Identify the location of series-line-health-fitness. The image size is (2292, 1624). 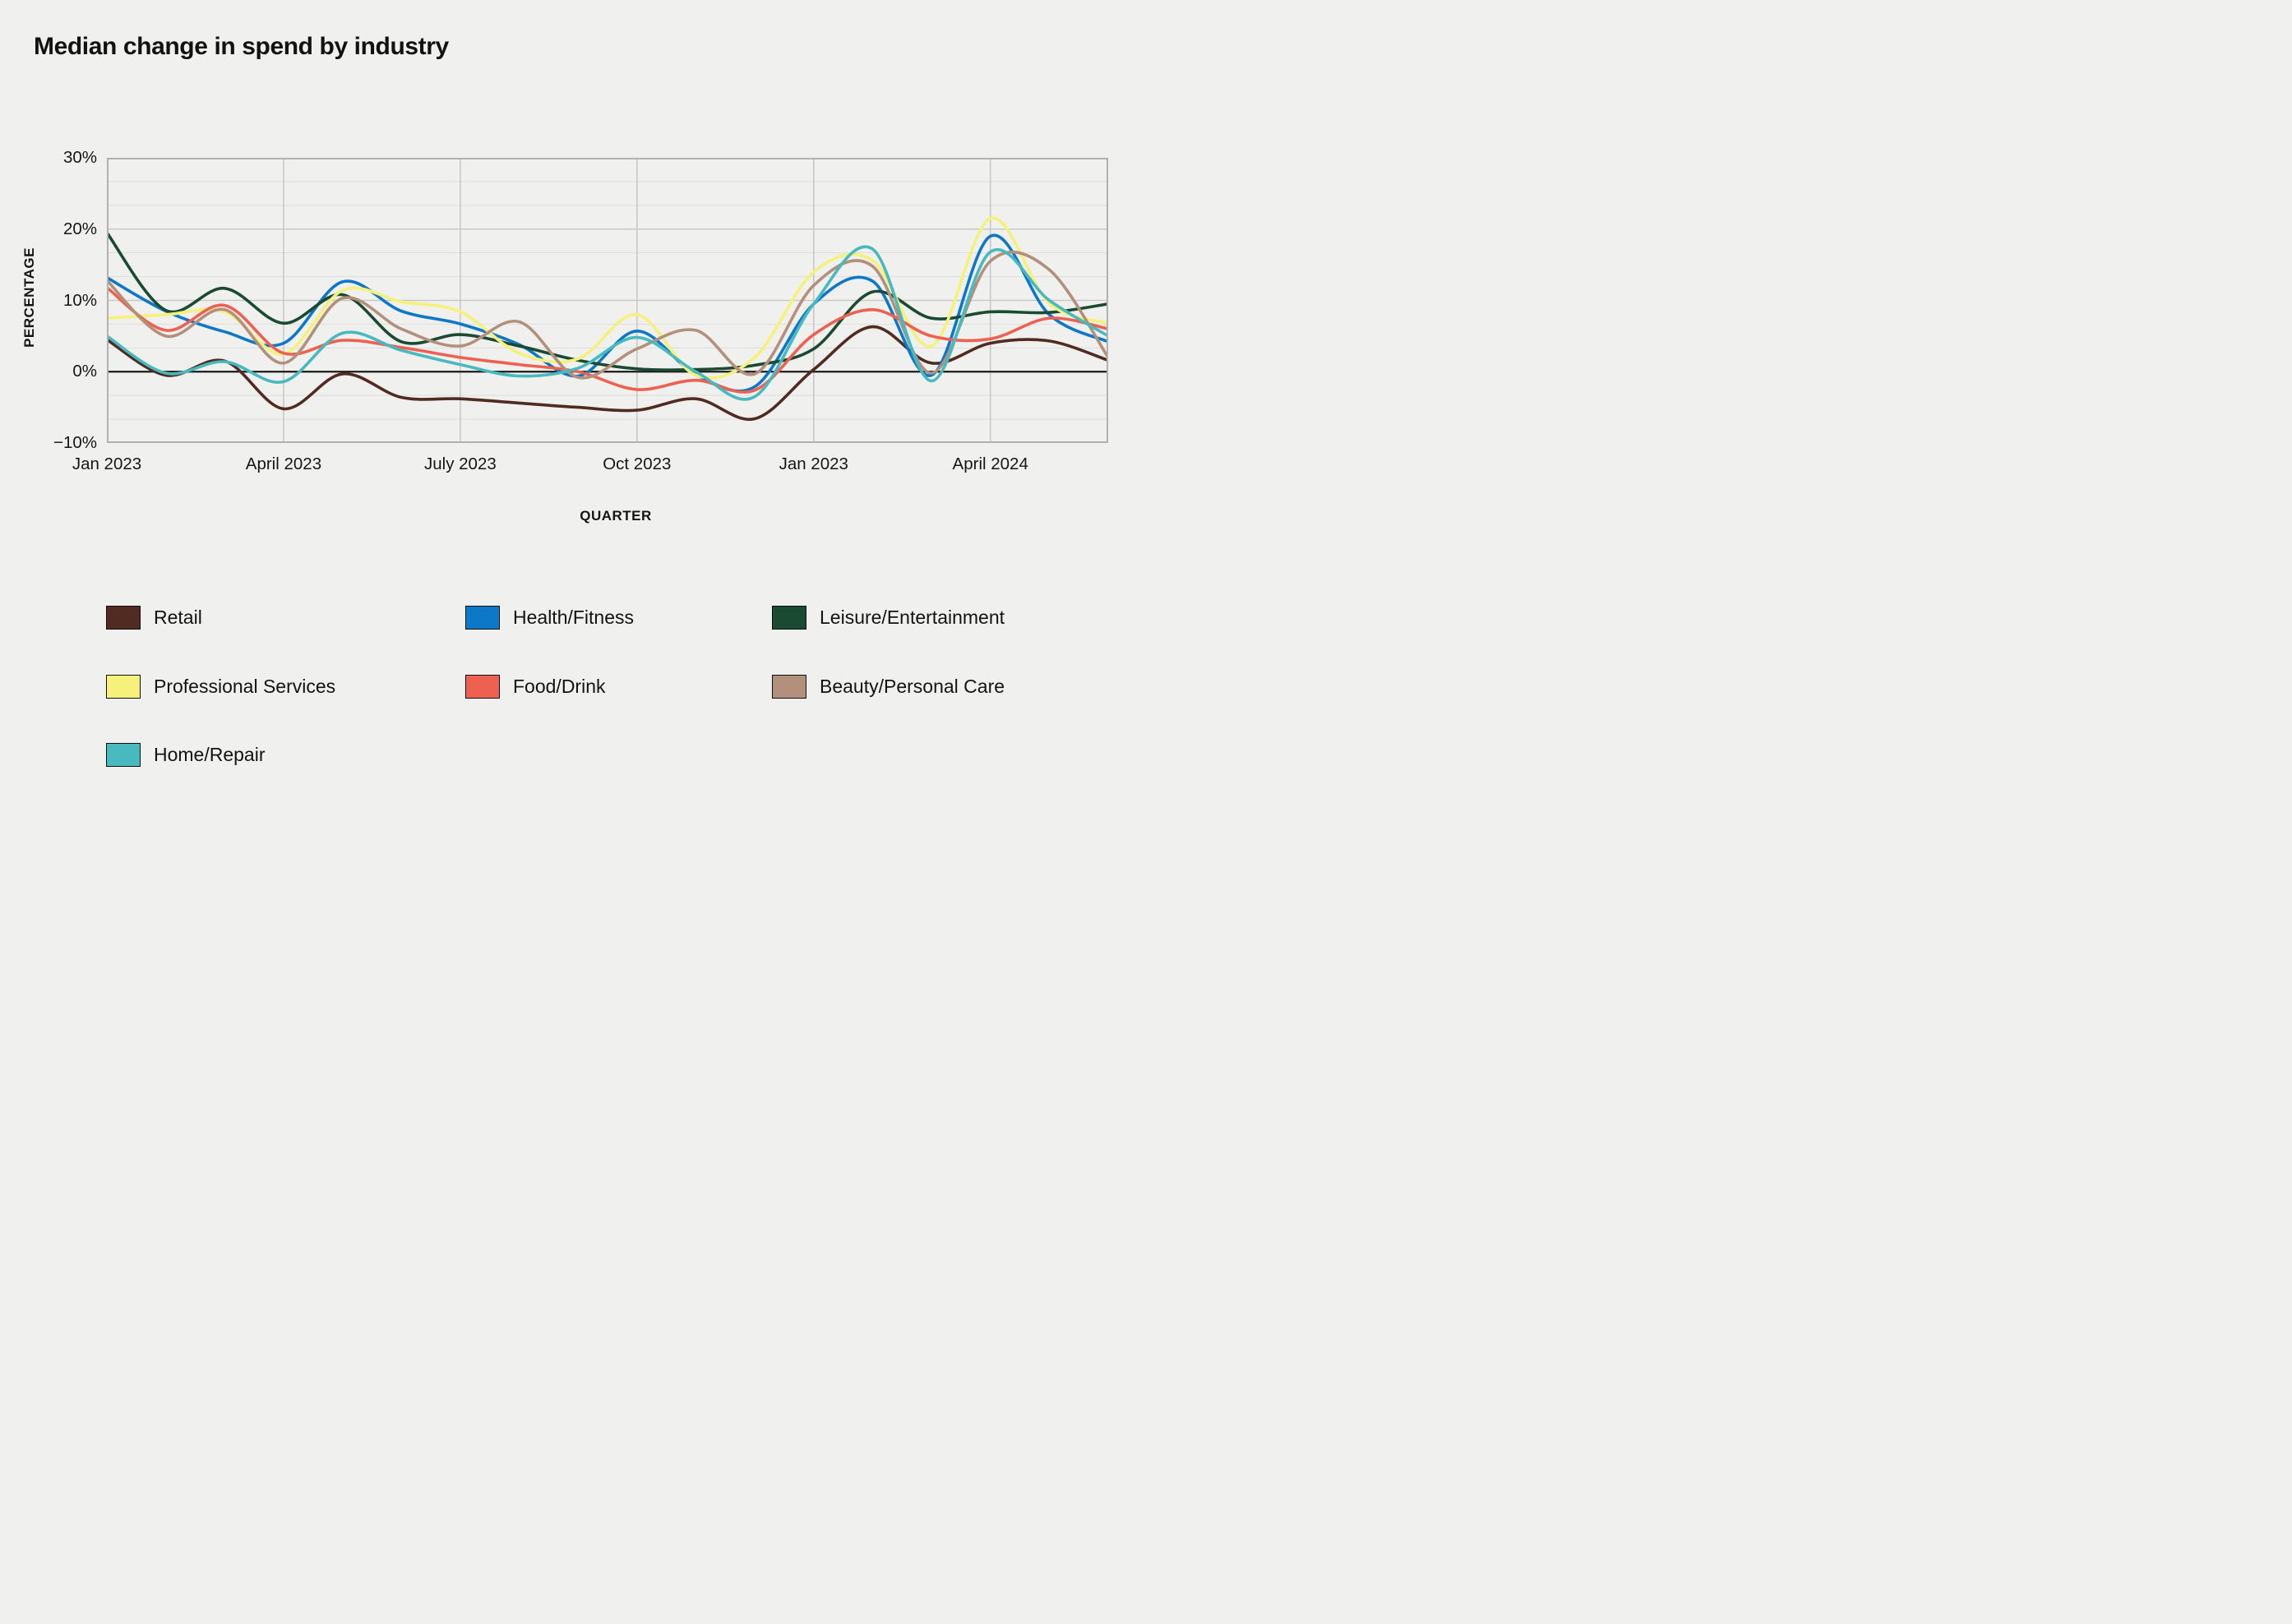
(607, 313).